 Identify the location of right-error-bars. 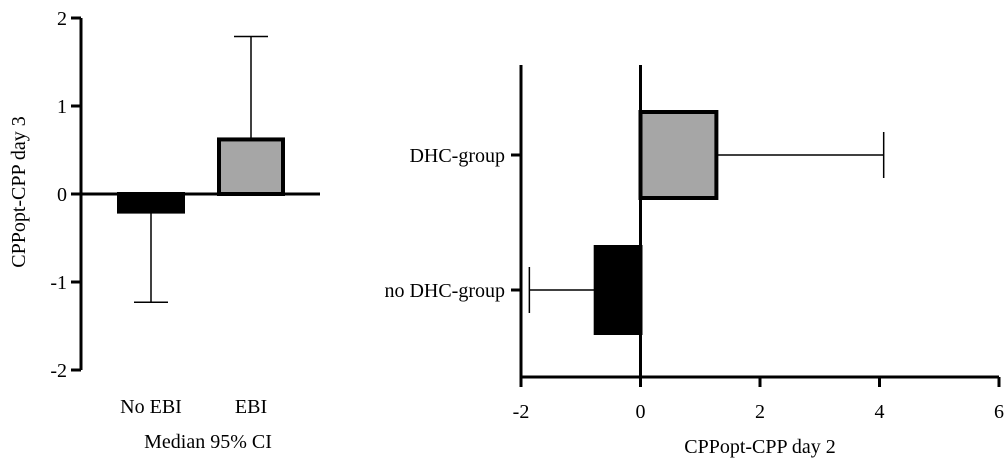
(706, 222).